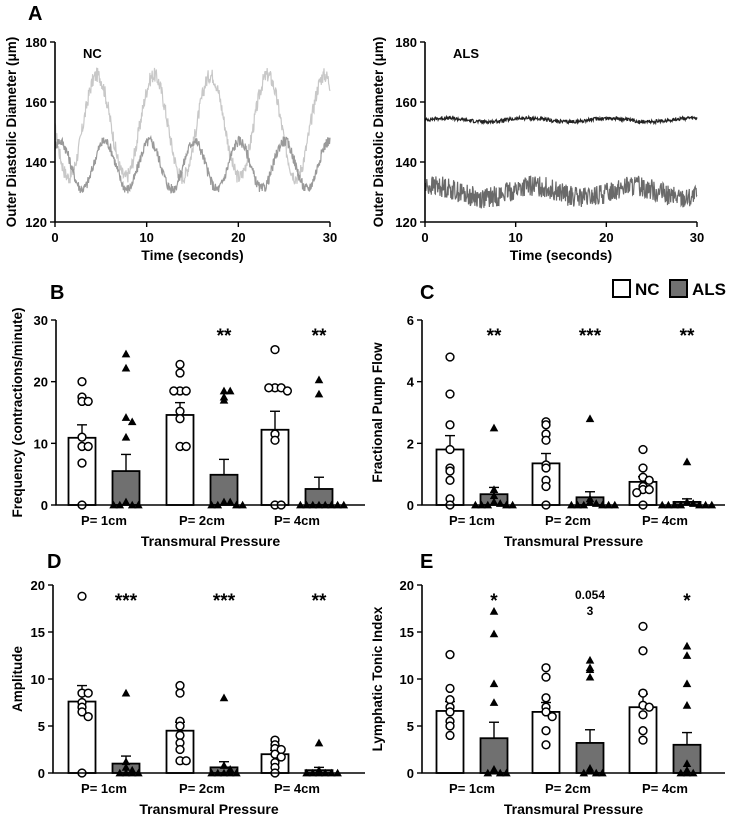 The height and width of the screenshot is (822, 734). What do you see at coordinates (104, 520) in the screenshot?
I see `b-x-tick-label: P= 1cm` at bounding box center [104, 520].